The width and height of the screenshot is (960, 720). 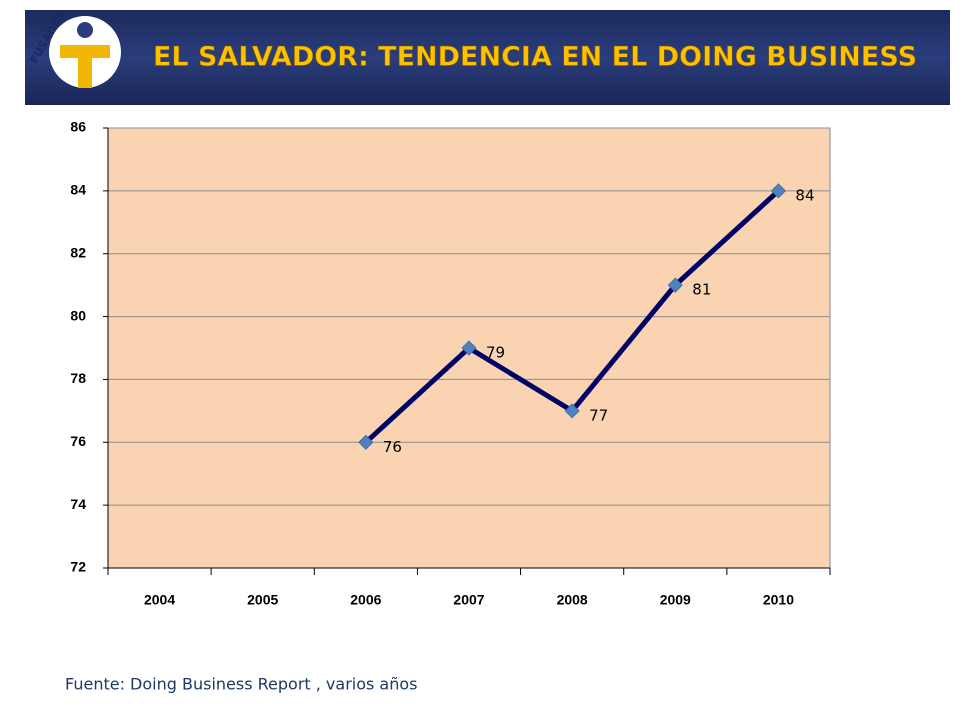 I want to click on x-tick-label: 2004, so click(x=159, y=600).